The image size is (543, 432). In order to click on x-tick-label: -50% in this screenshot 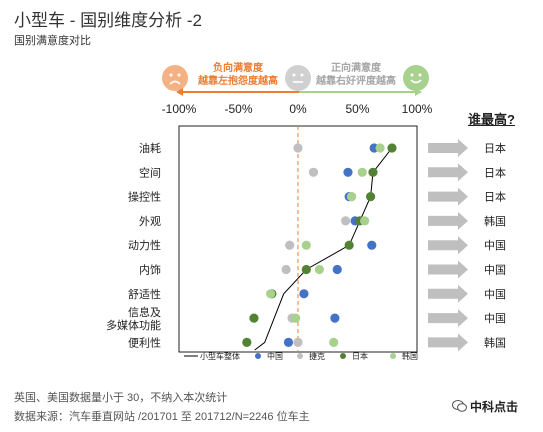, I will do `click(238, 109)`.